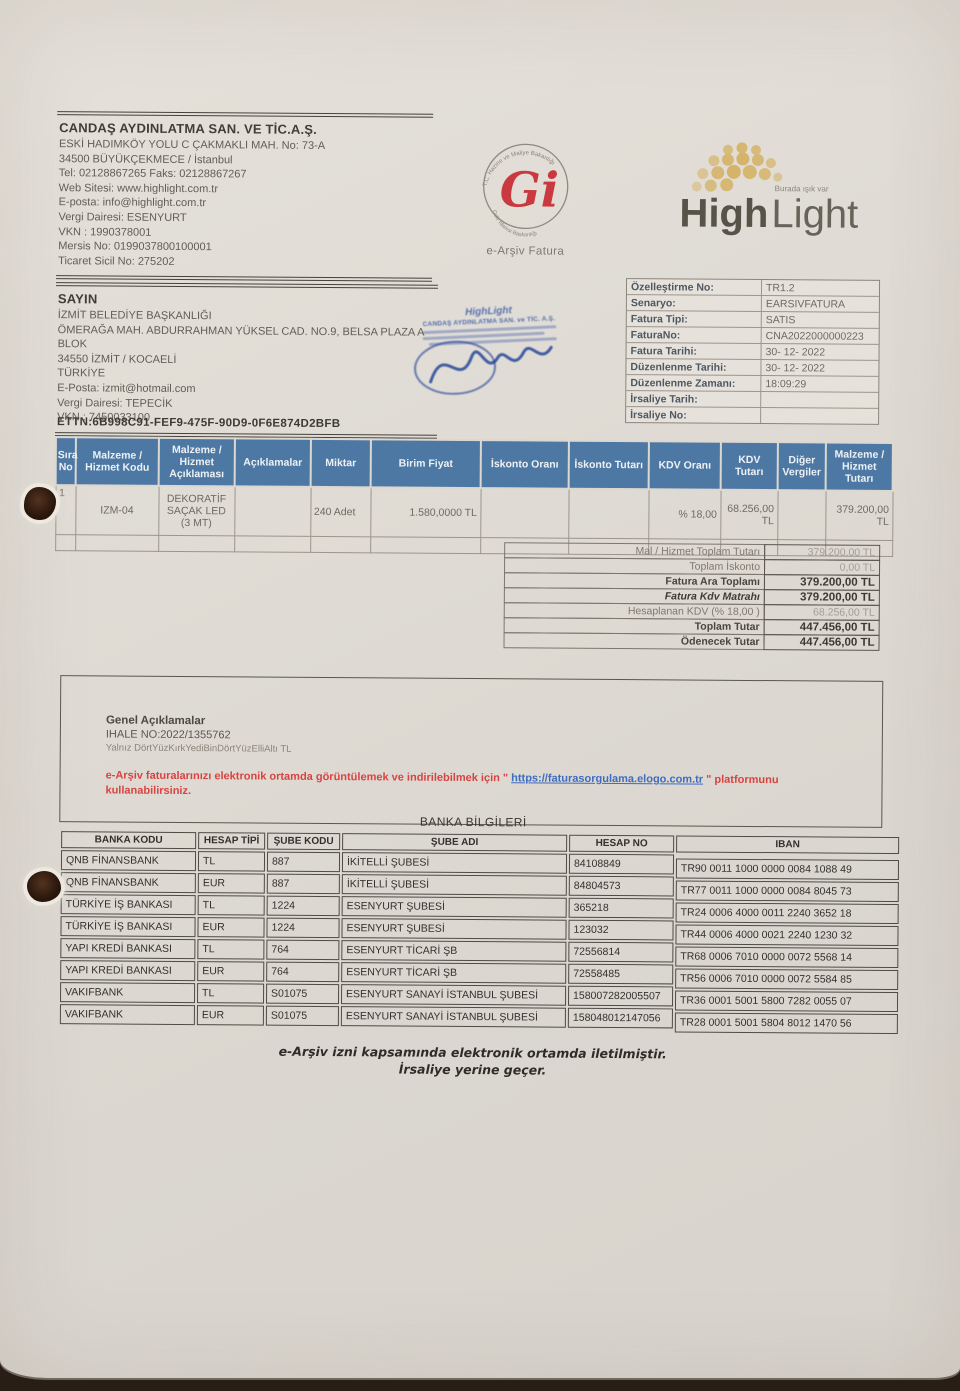 The image size is (960, 1391). I want to click on label: Fatura Tarihi:, so click(694, 351).